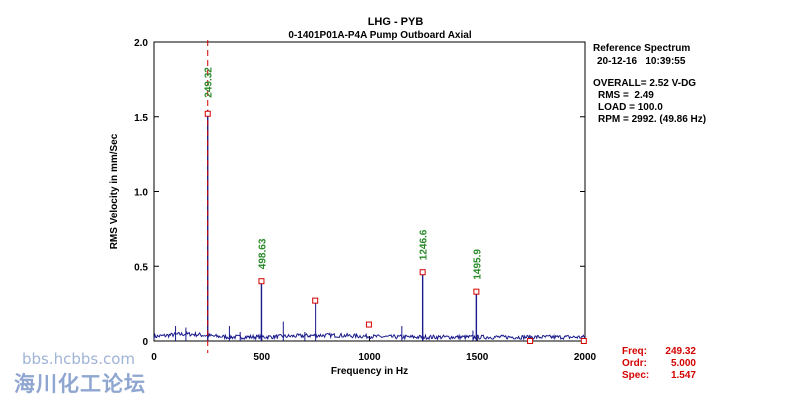  Describe the element at coordinates (645, 83) in the screenshot. I see `overall-value: OVERALL= 2.52 V-DG` at that location.